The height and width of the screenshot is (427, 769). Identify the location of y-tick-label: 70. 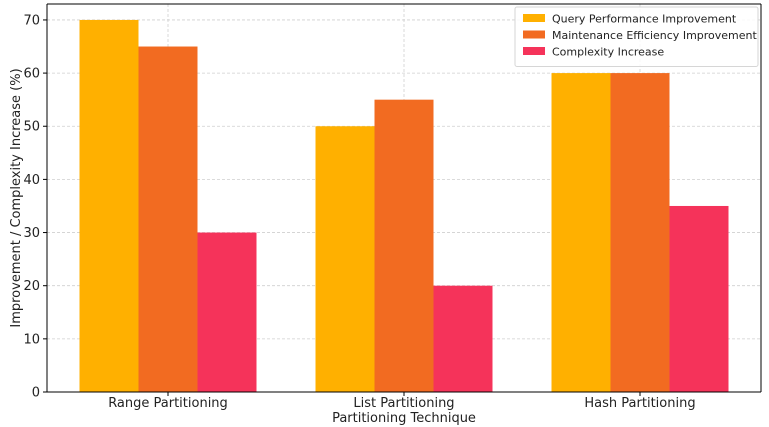
(31, 20).